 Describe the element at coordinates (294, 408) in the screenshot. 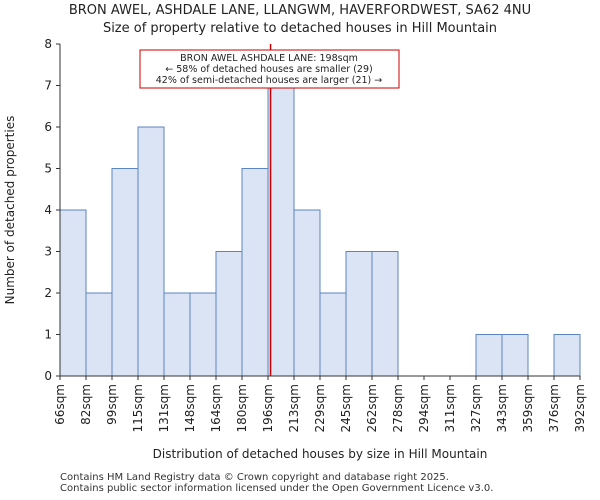

I see `x-tick-label-213sqm: 213sqm` at that location.